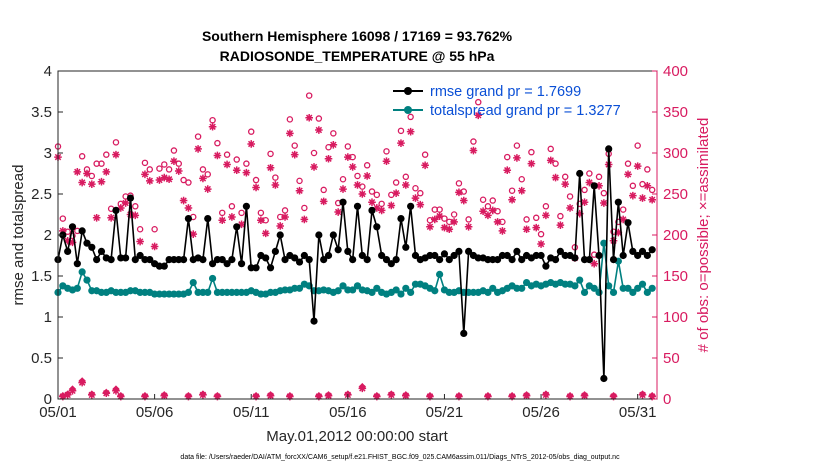  Describe the element at coordinates (671, 358) in the screenshot. I see `y-right-tick-label: 50` at that location.